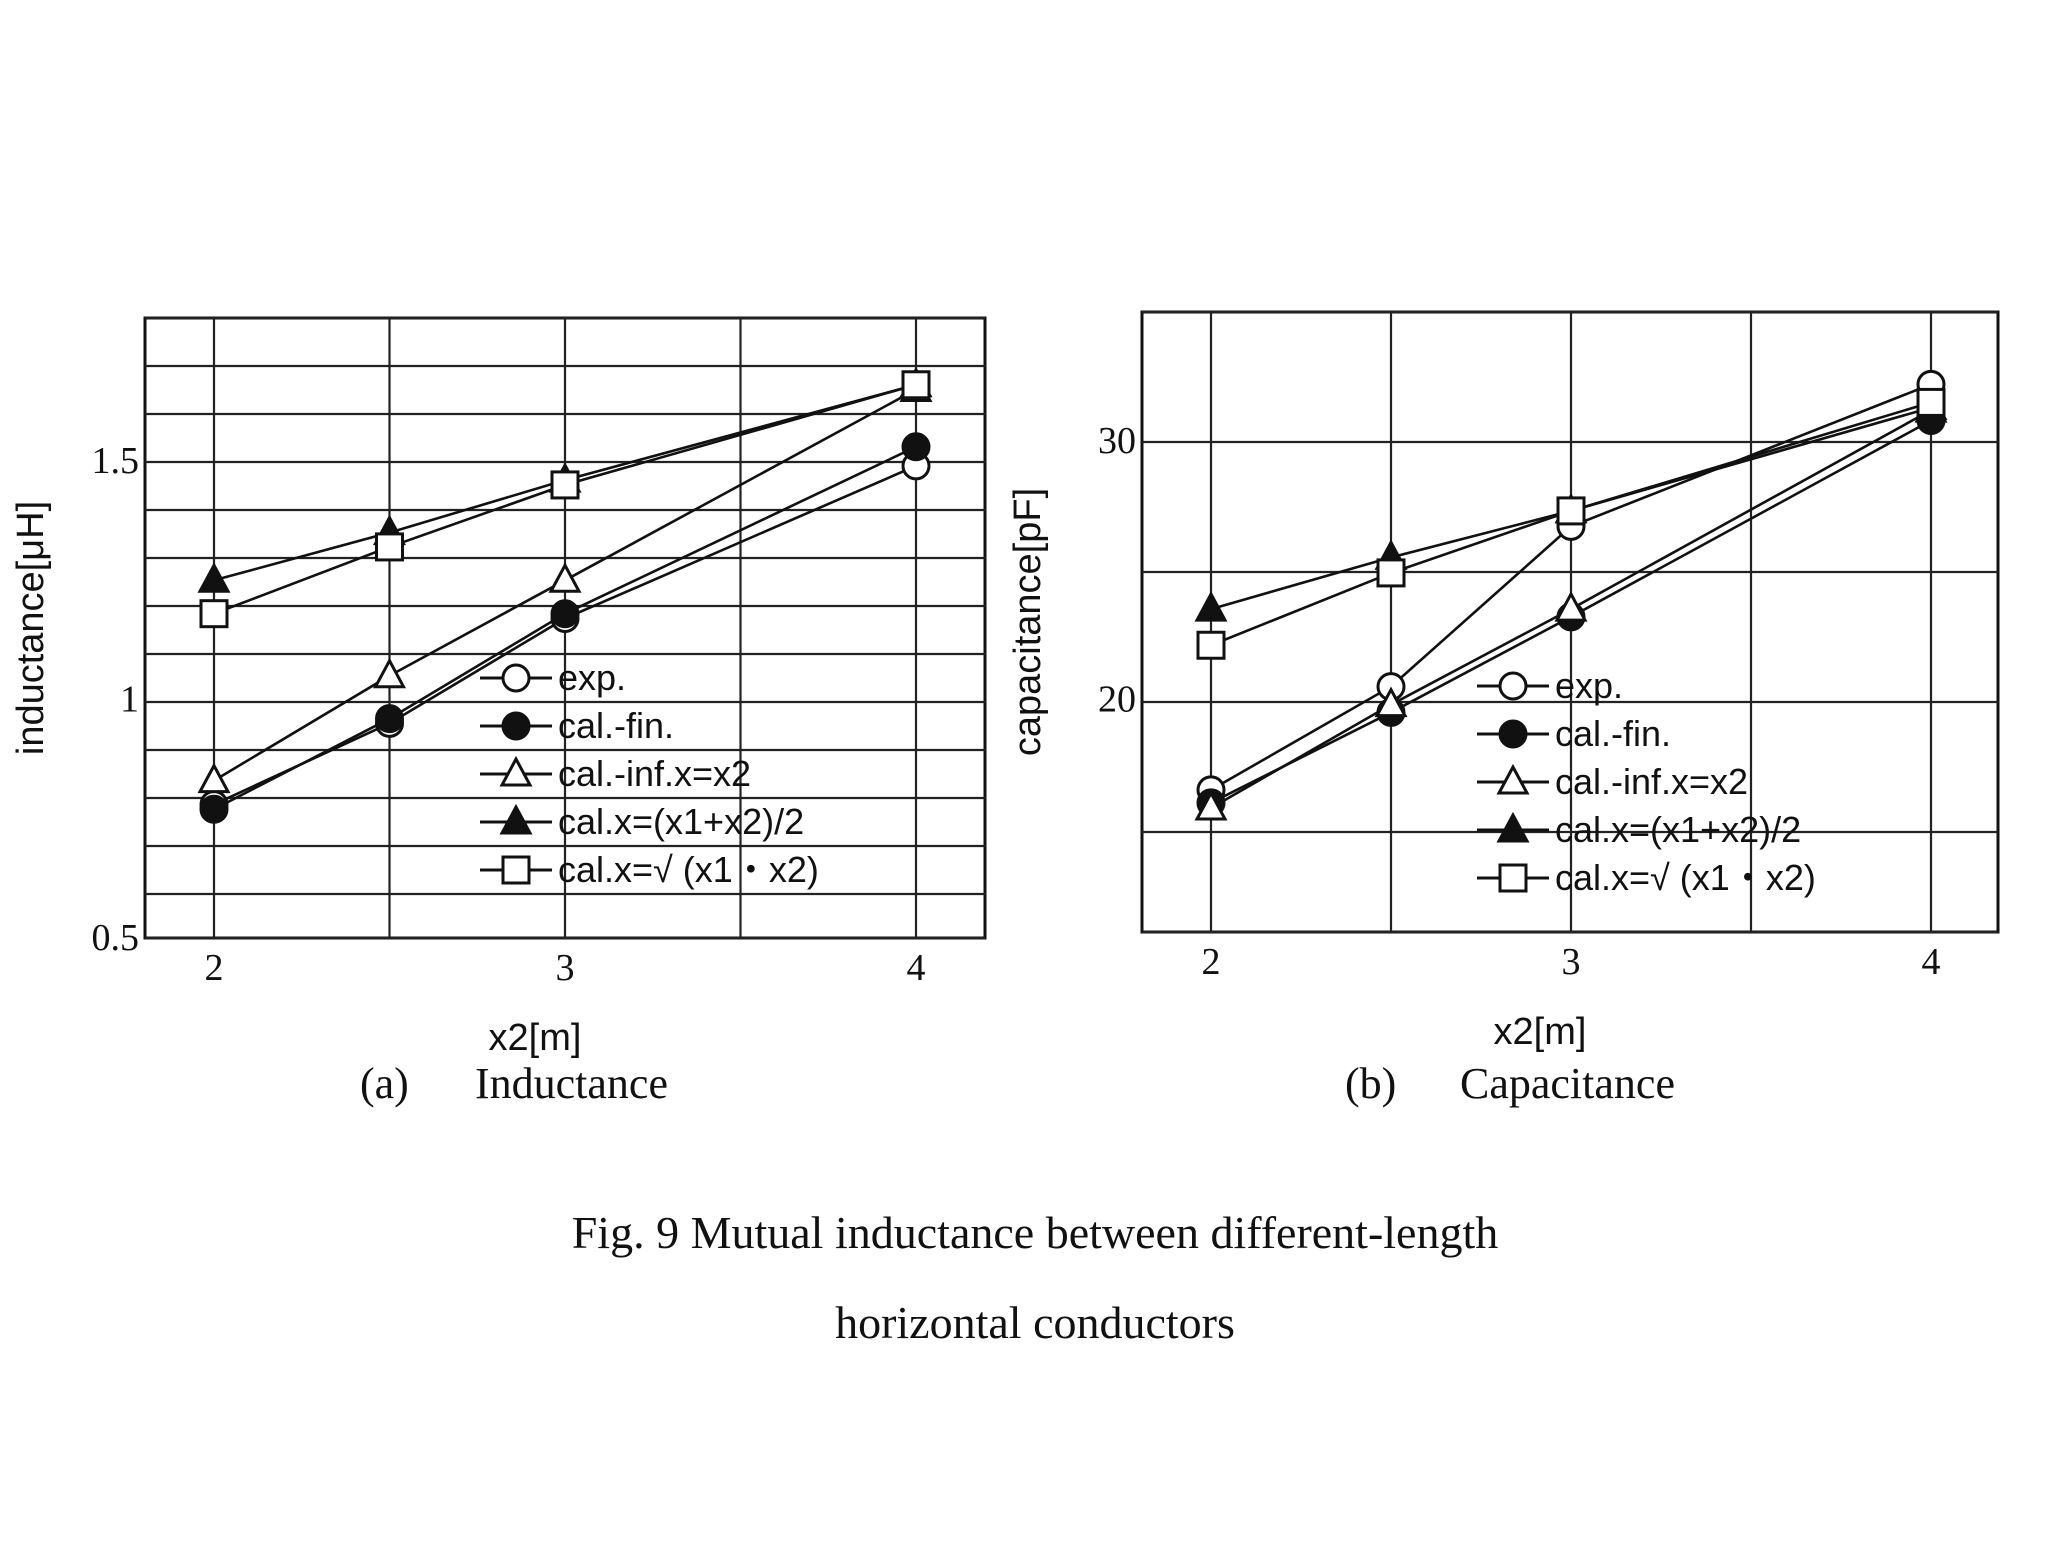 Image resolution: width=2048 pixels, height=1541 pixels. What do you see at coordinates (1028, 622) in the screenshot?
I see `y-axis-label: capacitance[pF]` at bounding box center [1028, 622].